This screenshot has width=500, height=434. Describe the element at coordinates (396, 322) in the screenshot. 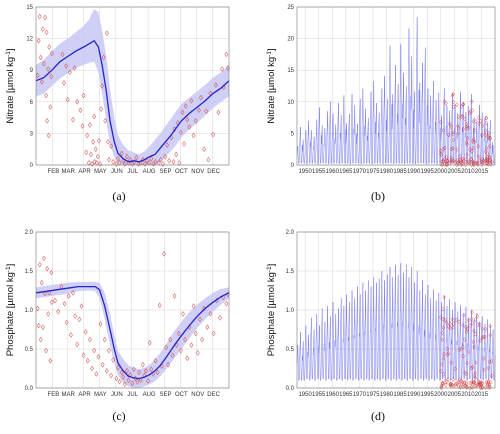

I see `time-series-line` at that location.